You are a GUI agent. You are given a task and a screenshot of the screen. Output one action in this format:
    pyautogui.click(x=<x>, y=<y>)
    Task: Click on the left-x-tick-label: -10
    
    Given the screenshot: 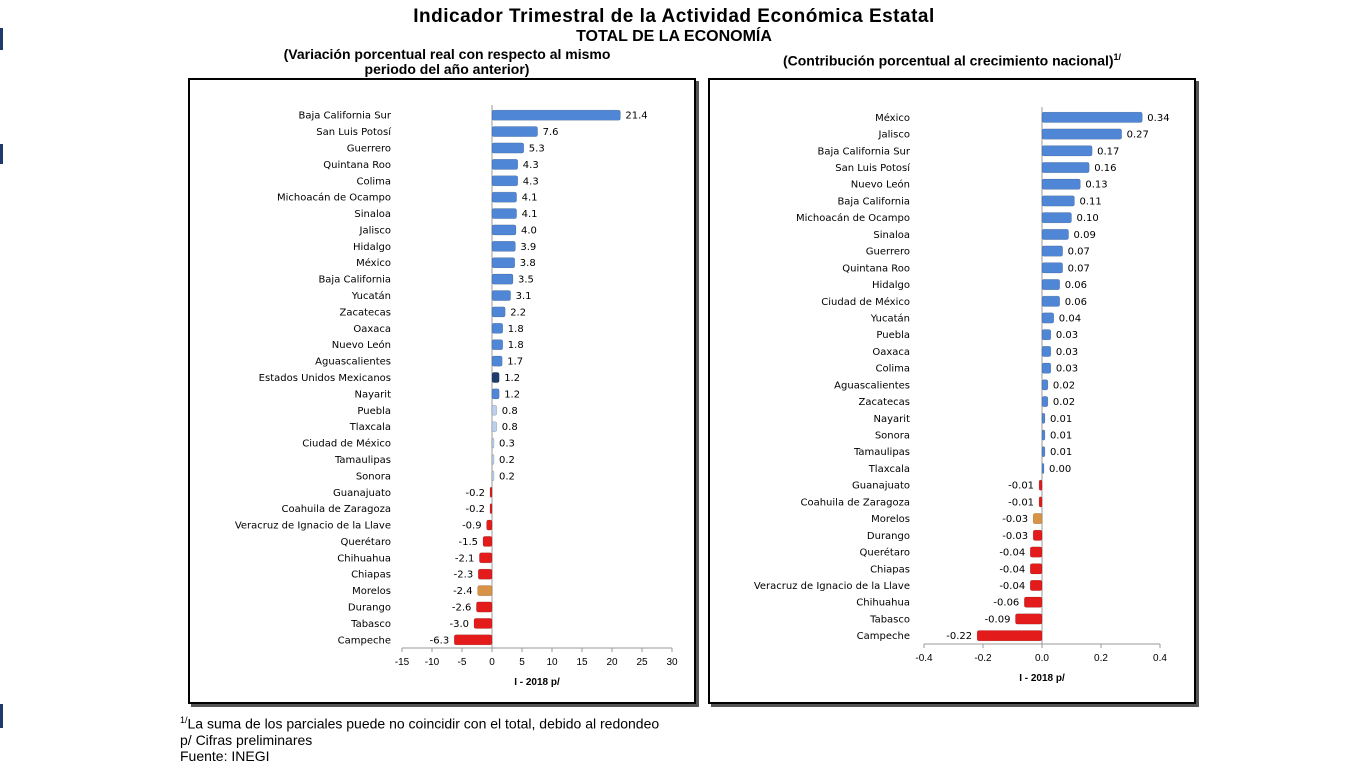 What is the action you would take?
    pyautogui.click(x=432, y=662)
    